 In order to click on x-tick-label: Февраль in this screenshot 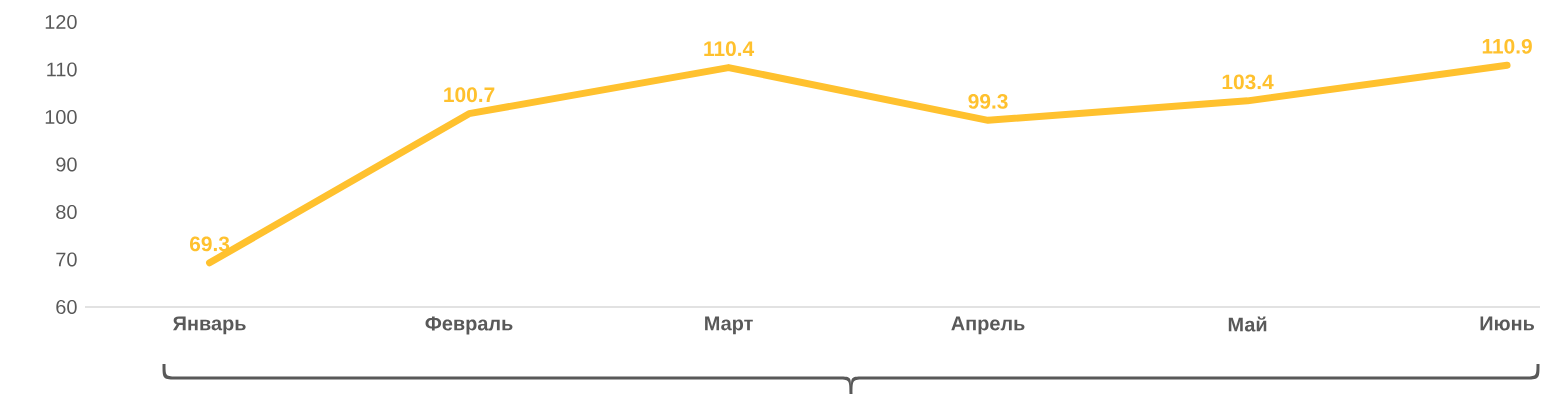, I will do `click(469, 325)`.